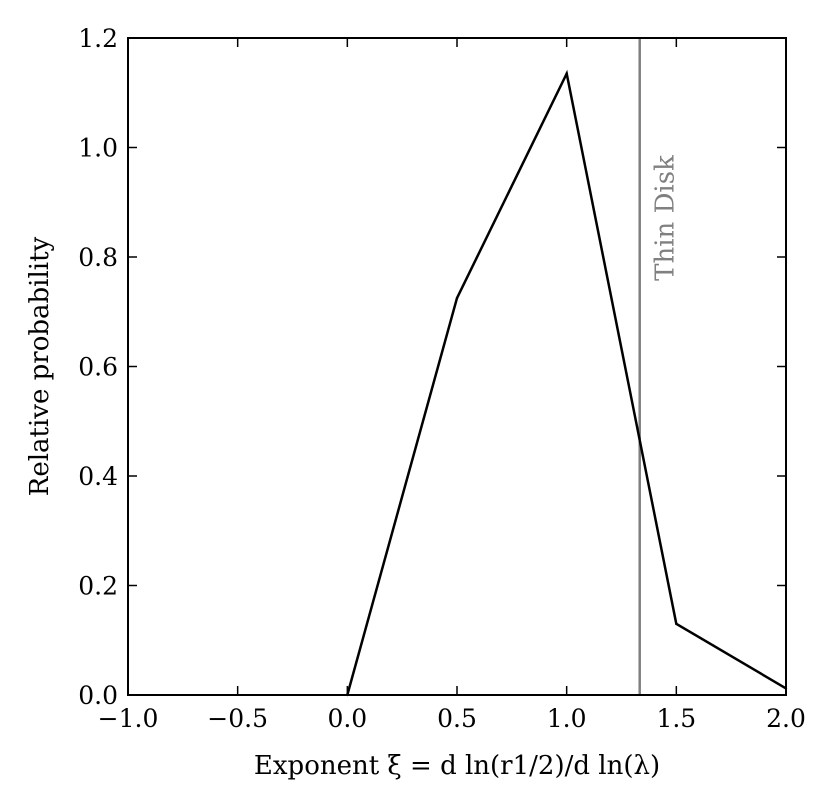 This screenshot has height=810, width=830. Describe the element at coordinates (40, 366) in the screenshot. I see `y-axis-label: Relative probability` at that location.